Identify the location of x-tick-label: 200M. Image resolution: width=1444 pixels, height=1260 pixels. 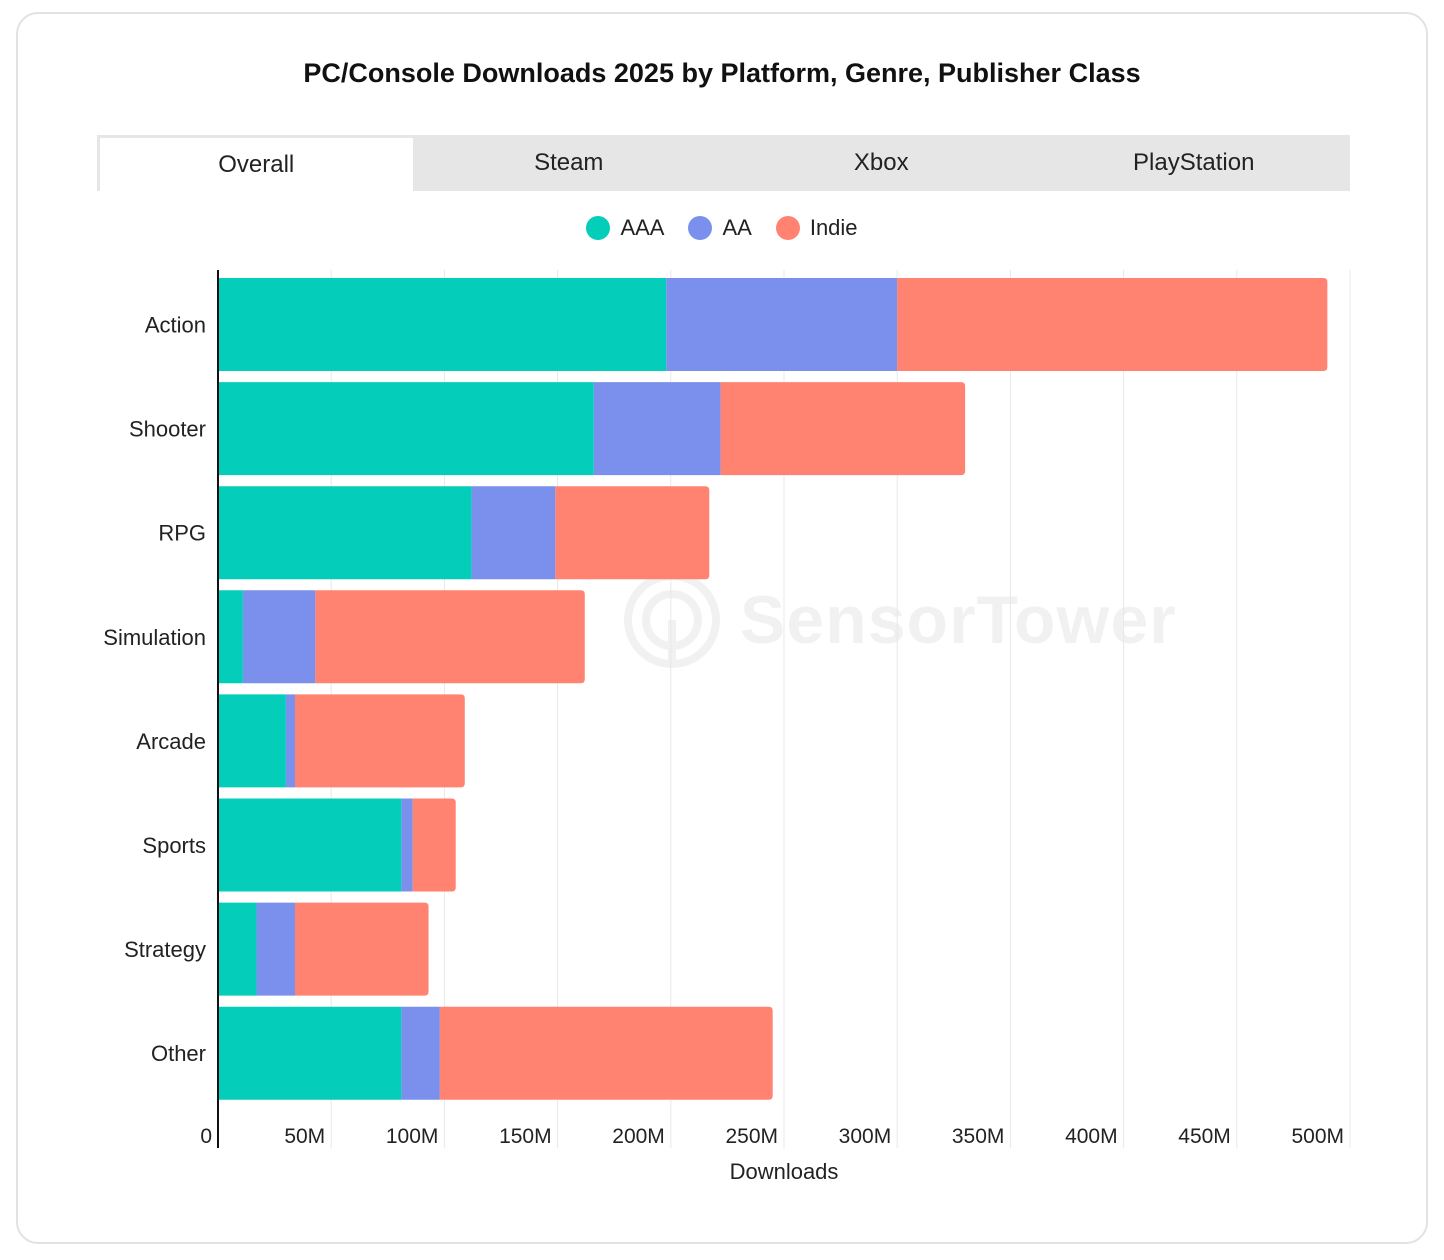
(638, 1136).